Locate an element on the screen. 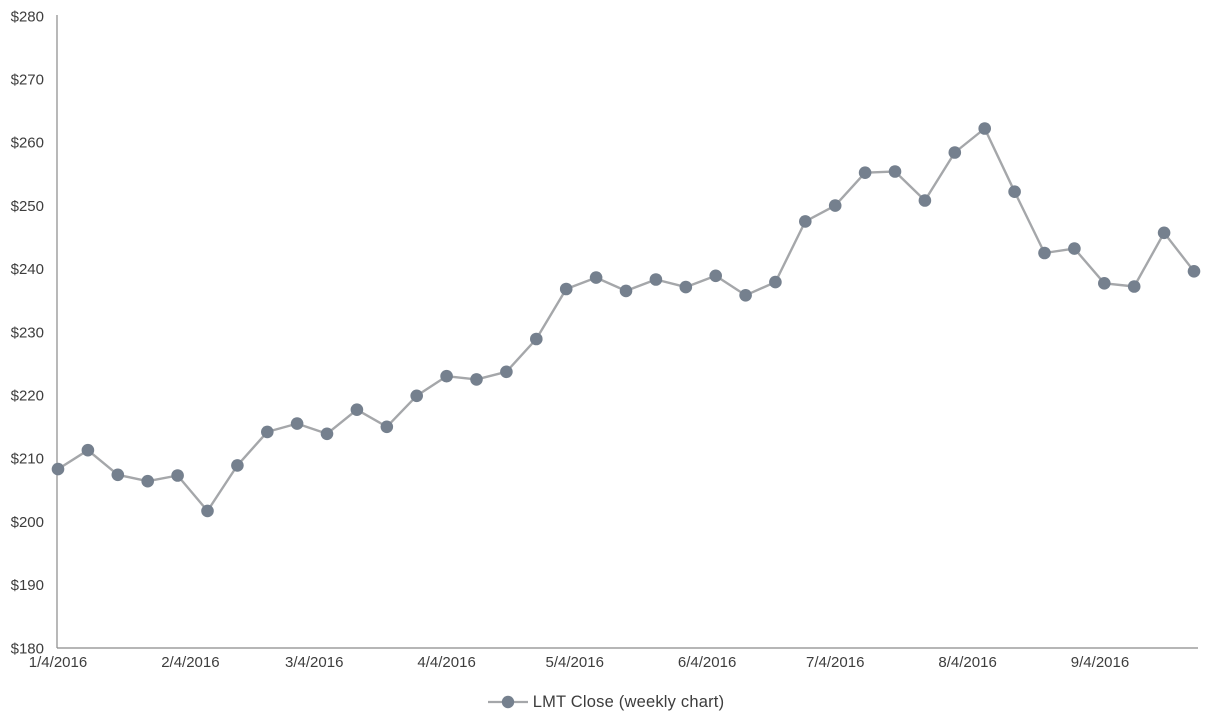  legend: LMT Close (weekly chart) is located at coordinates (605, 702).